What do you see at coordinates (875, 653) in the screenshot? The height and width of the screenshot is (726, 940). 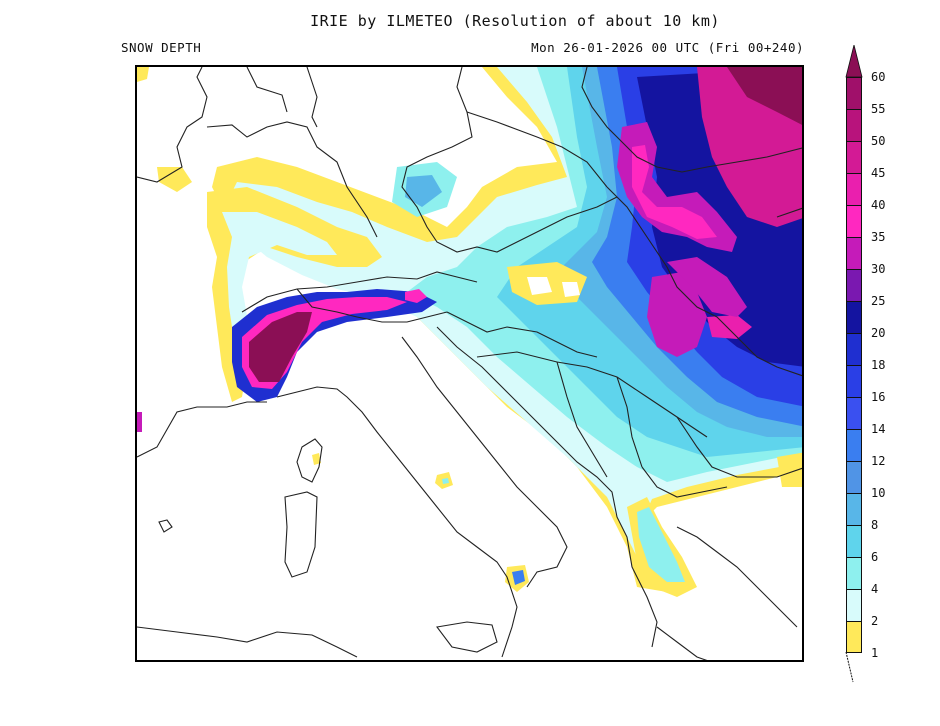 I see `colorbar-label: 1` at bounding box center [875, 653].